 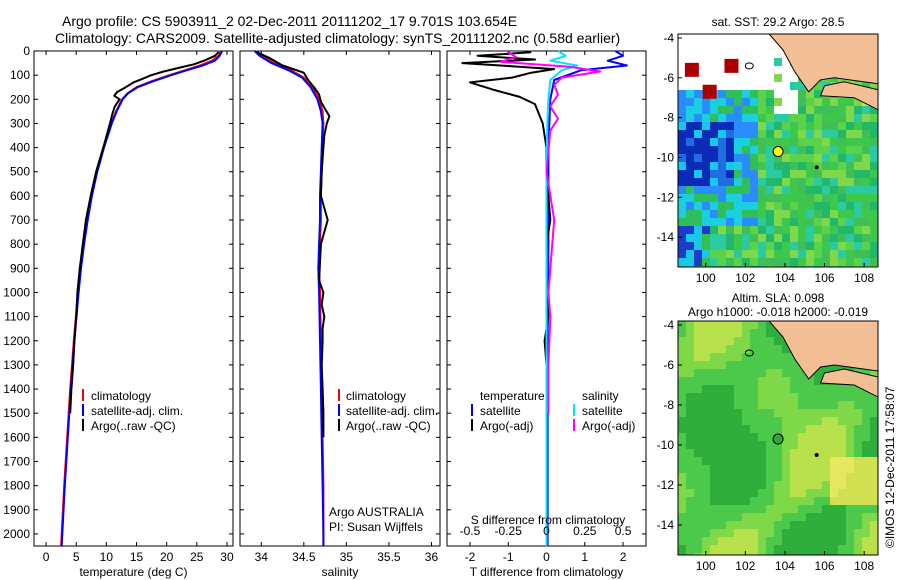 What do you see at coordinates (26, 51) in the screenshot?
I see `y-tick-label: 0` at bounding box center [26, 51].